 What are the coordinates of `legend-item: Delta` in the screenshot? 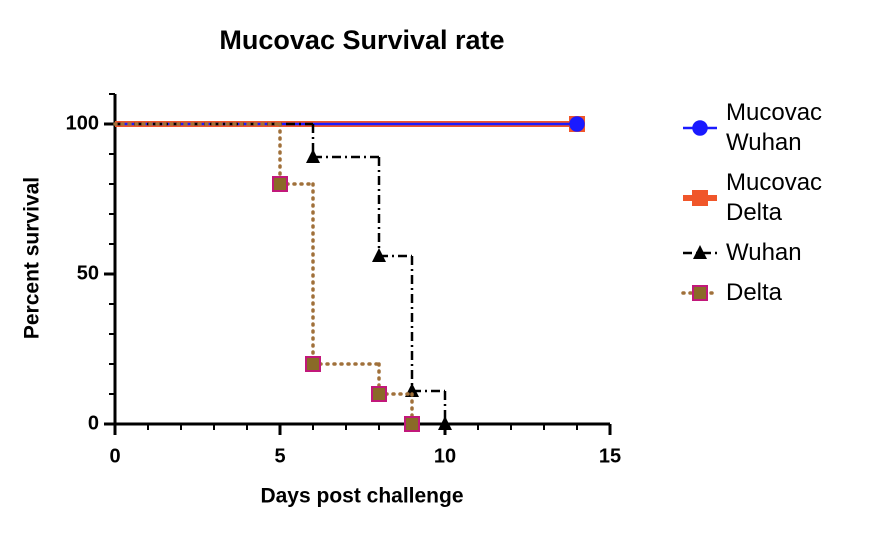 It's located at (775, 293).